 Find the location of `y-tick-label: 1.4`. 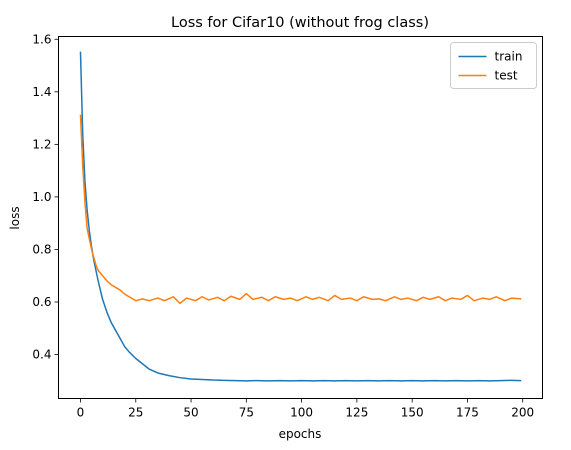

y-tick-label: 1.4 is located at coordinates (41, 92).